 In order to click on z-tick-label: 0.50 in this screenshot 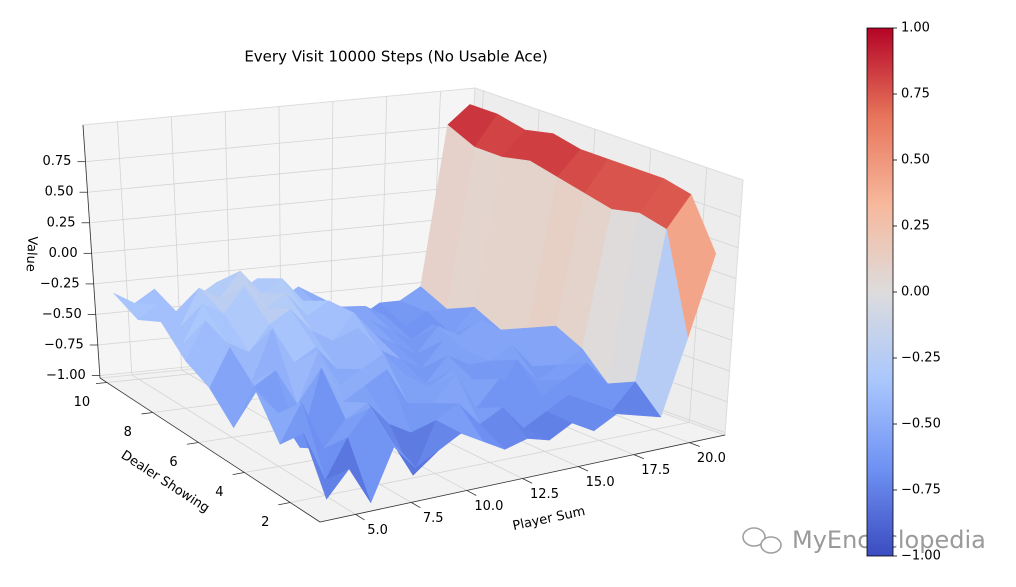, I will do `click(59, 192)`.